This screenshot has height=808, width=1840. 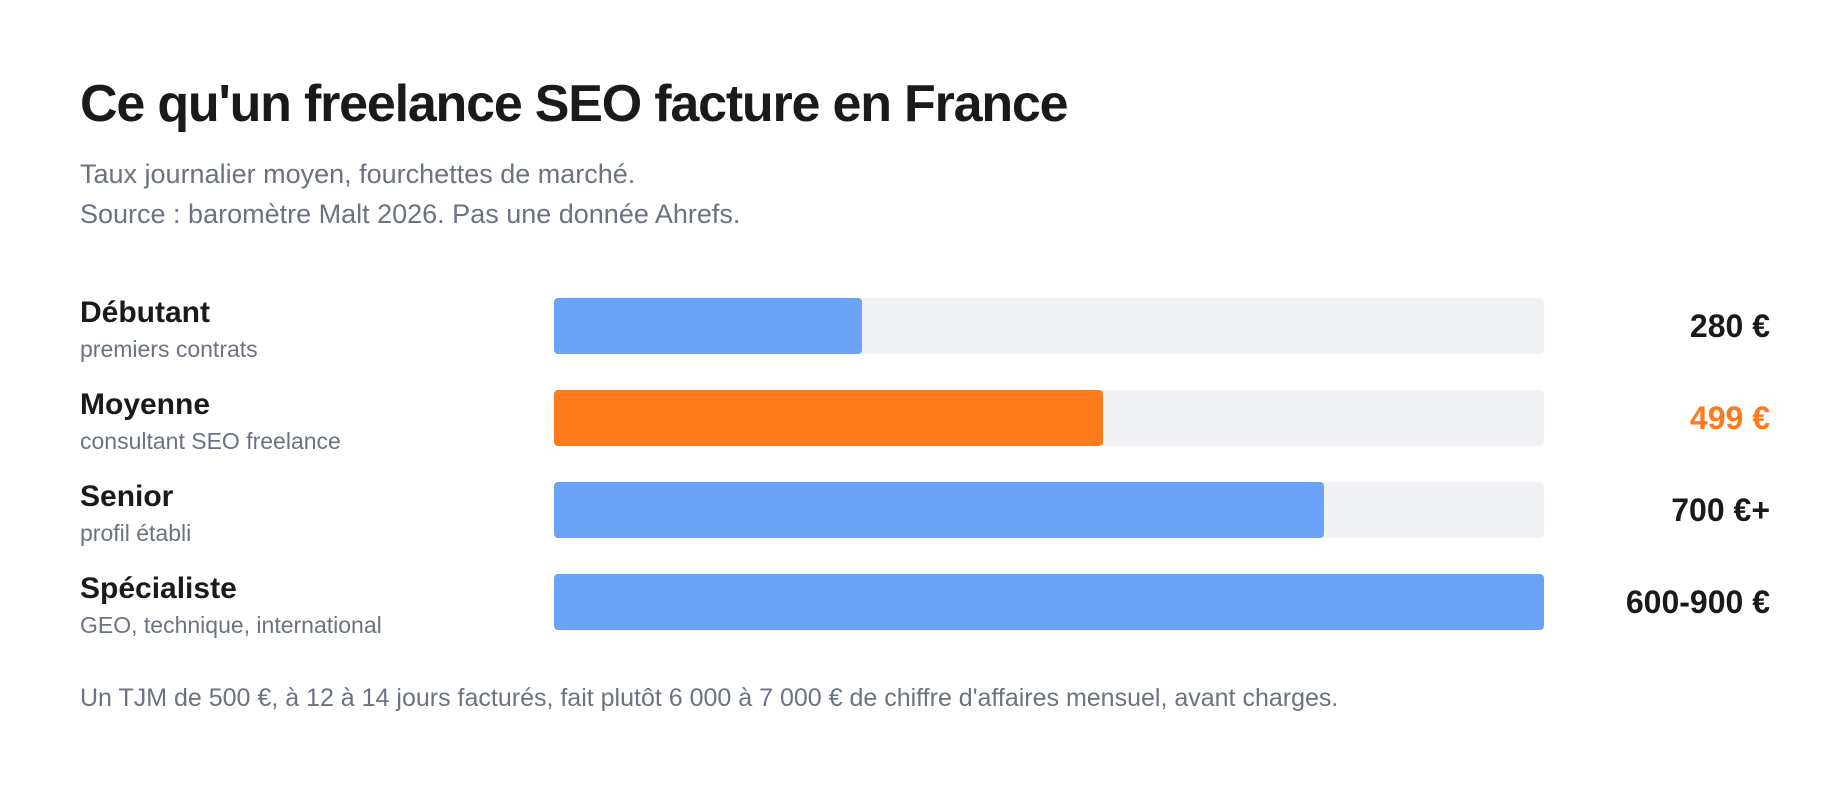 What do you see at coordinates (169, 349) in the screenshot?
I see `category-sublabel: premiers contrats` at bounding box center [169, 349].